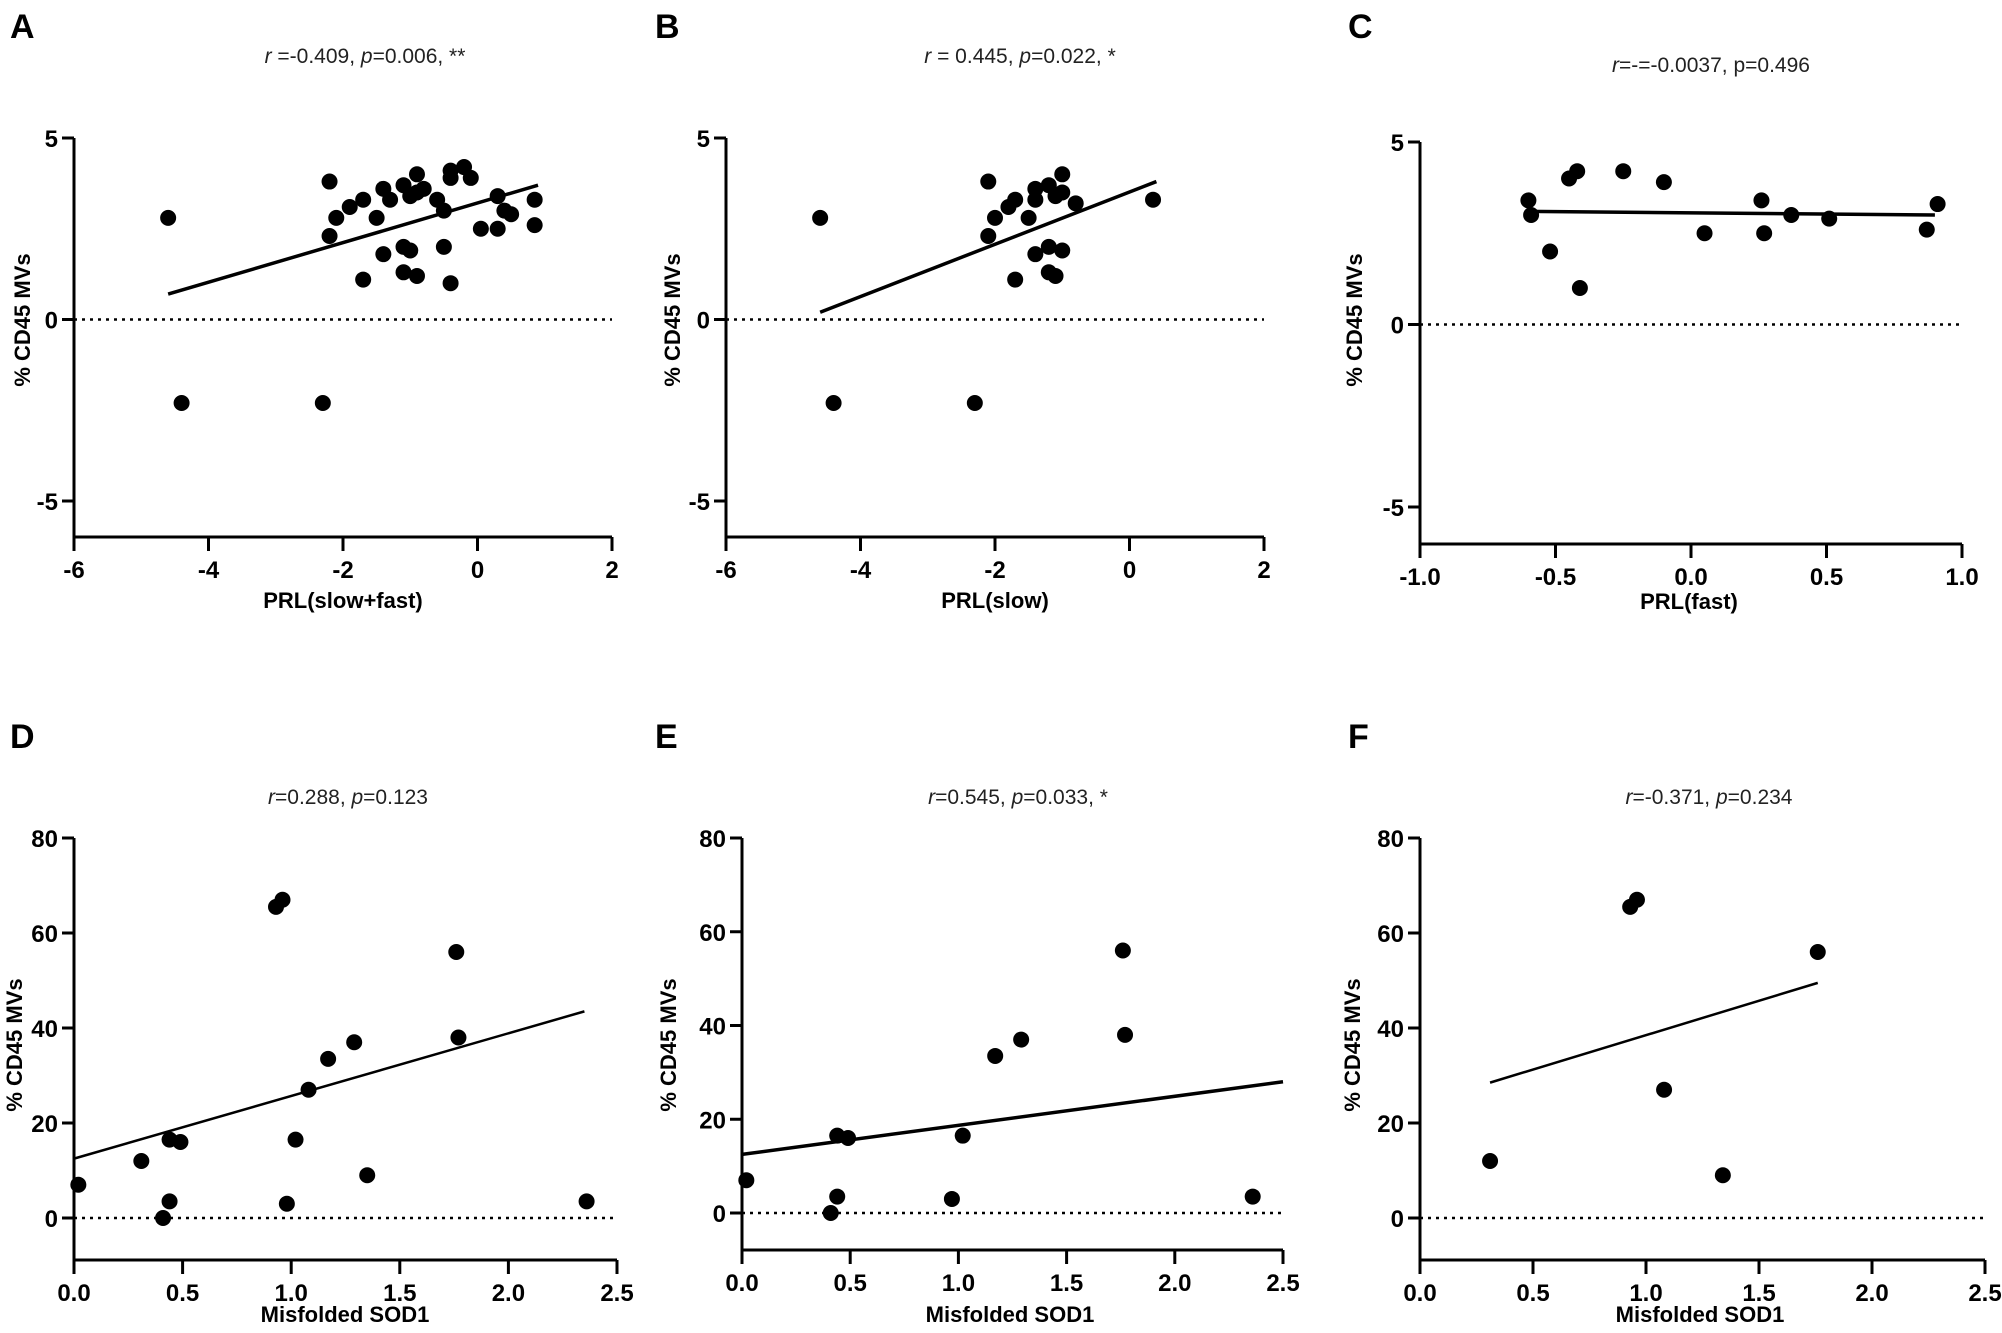 This screenshot has height=1333, width=2002. I want to click on y-tick-label: -5, so click(699, 502).